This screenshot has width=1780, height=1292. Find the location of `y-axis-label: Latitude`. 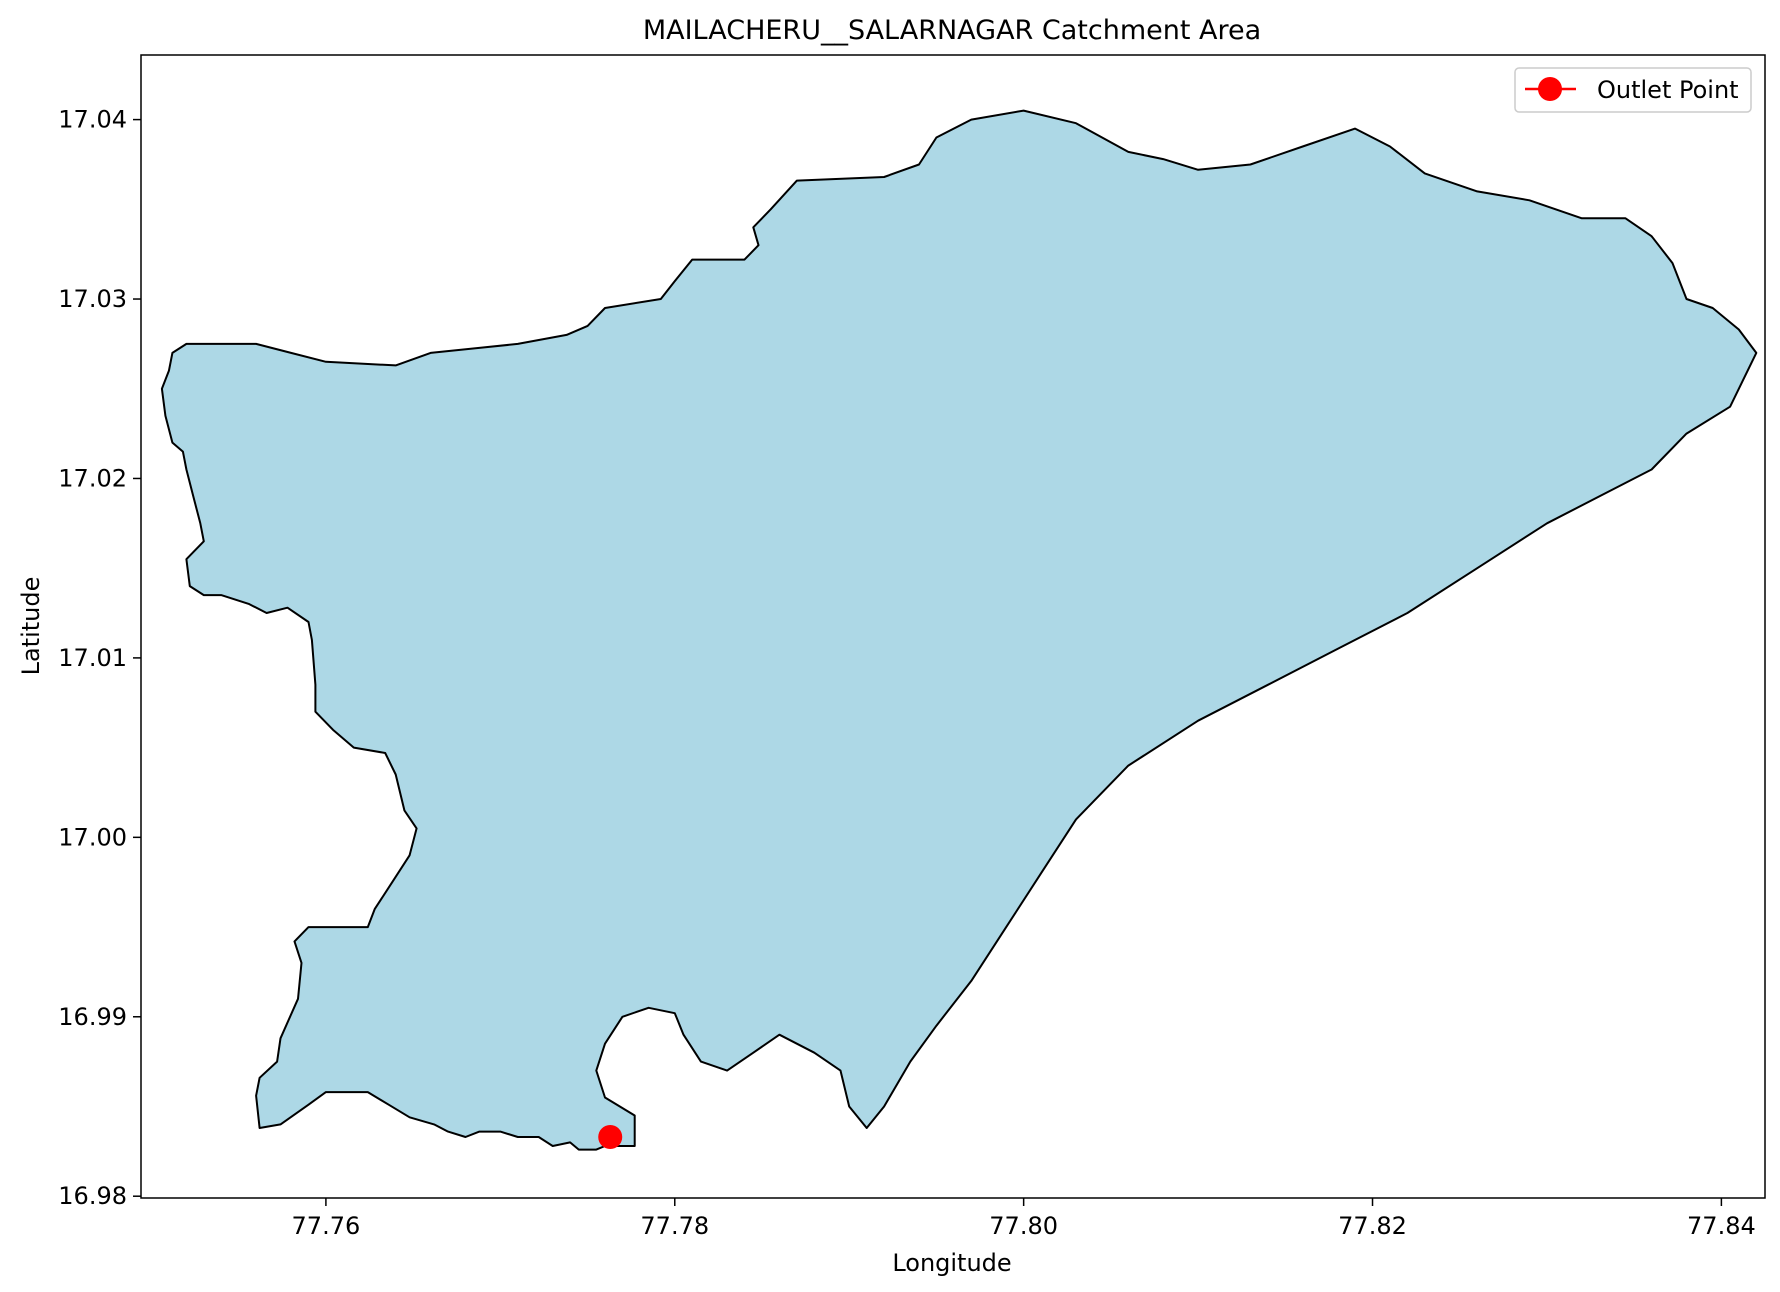

y-axis-label: Latitude is located at coordinates (31, 626).